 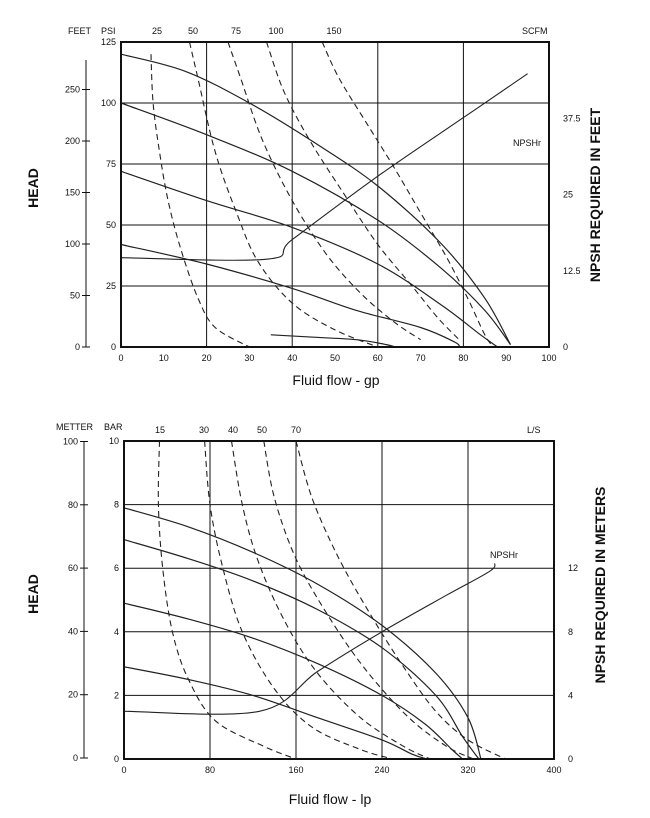 I want to click on x-tick-label: 50, so click(x=335, y=358).